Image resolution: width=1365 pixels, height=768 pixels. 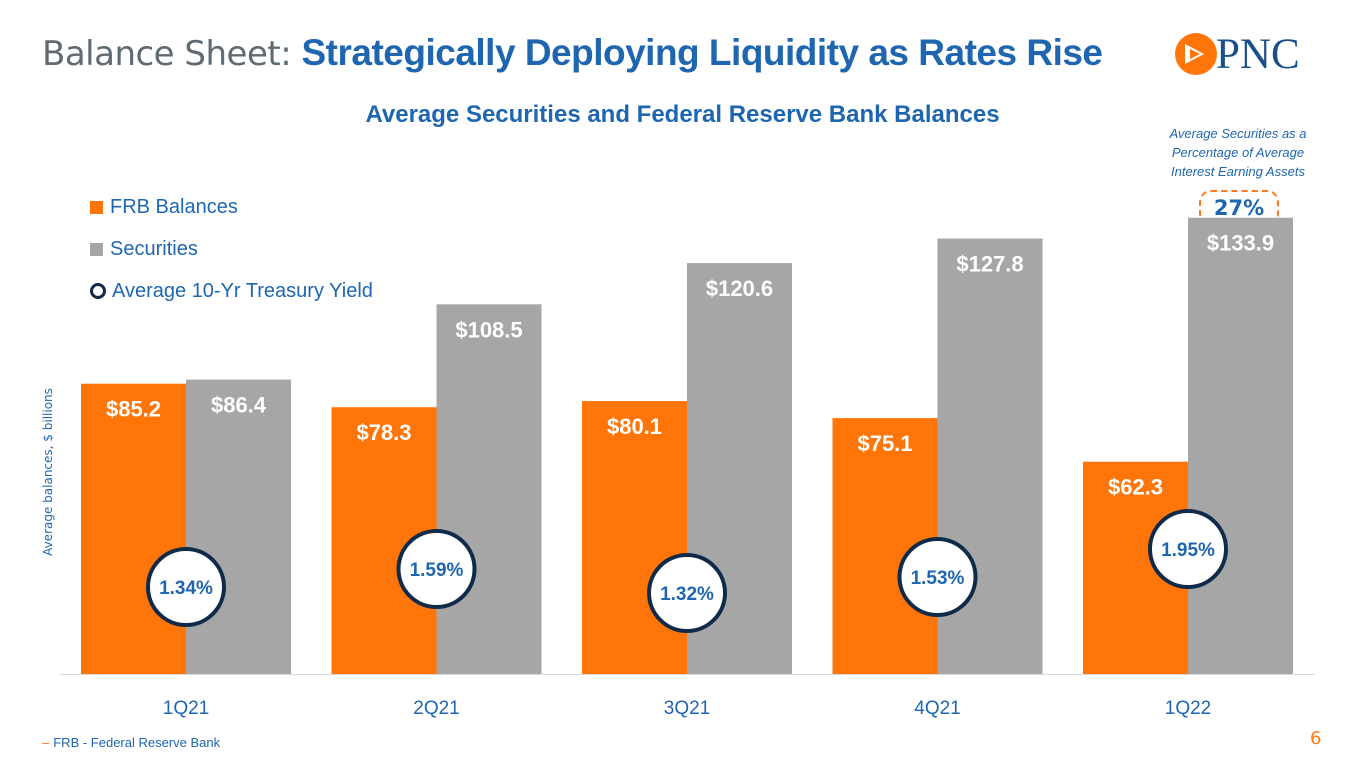 What do you see at coordinates (383, 432) in the screenshot?
I see `data-label-frb: $78.3` at bounding box center [383, 432].